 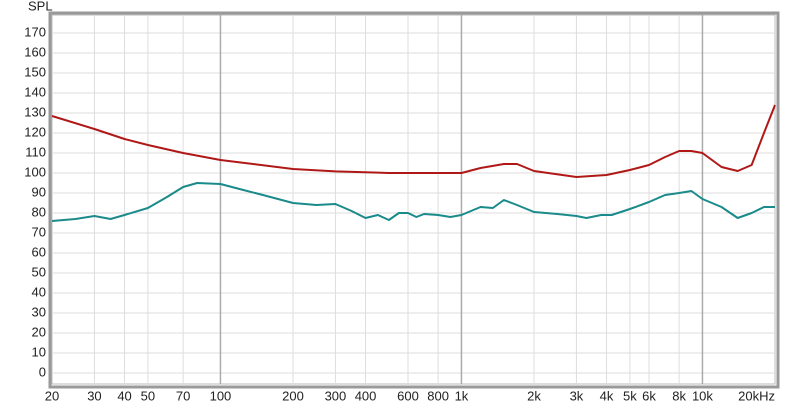 I want to click on x-tick-label: 8k, so click(x=679, y=395).